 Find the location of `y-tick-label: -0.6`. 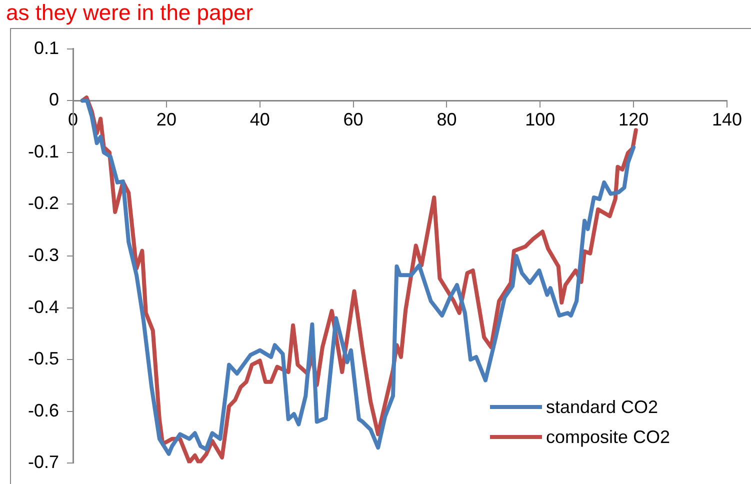

y-tick-label: -0.6 is located at coordinates (44, 410).